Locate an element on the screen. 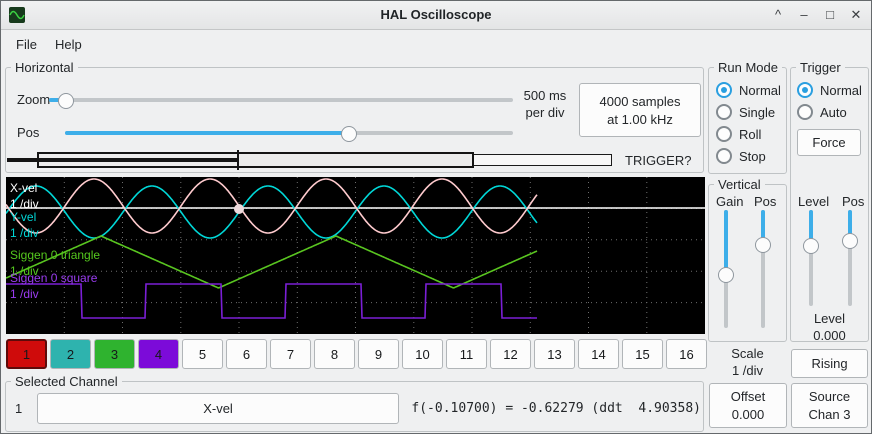 The image size is (872, 434). close-icon: ✕ is located at coordinates (856, 14).